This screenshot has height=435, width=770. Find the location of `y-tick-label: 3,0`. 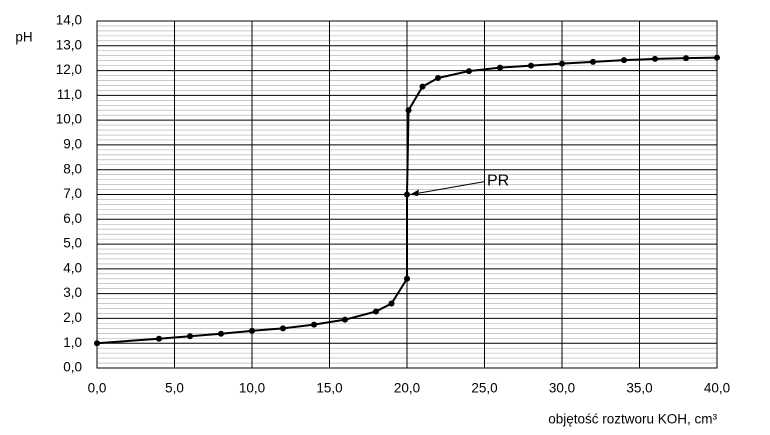

y-tick-label: 3,0 is located at coordinates (72, 292).